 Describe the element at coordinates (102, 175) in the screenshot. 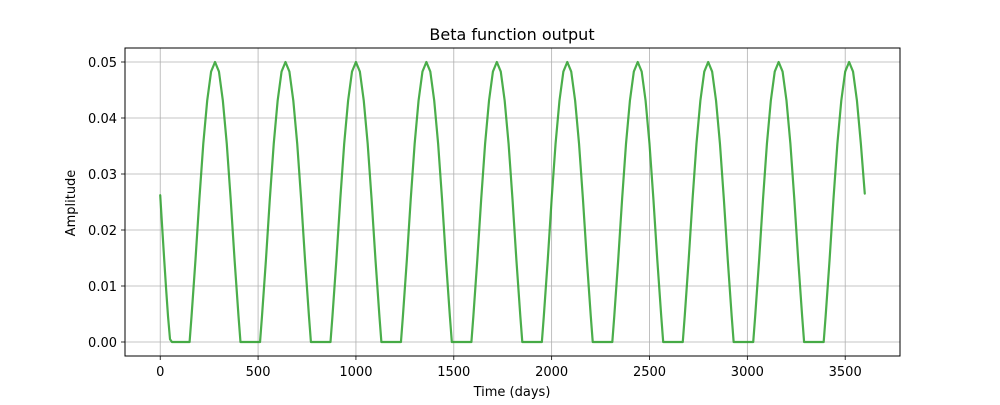

I see `y-tick-label: 0.03` at that location.